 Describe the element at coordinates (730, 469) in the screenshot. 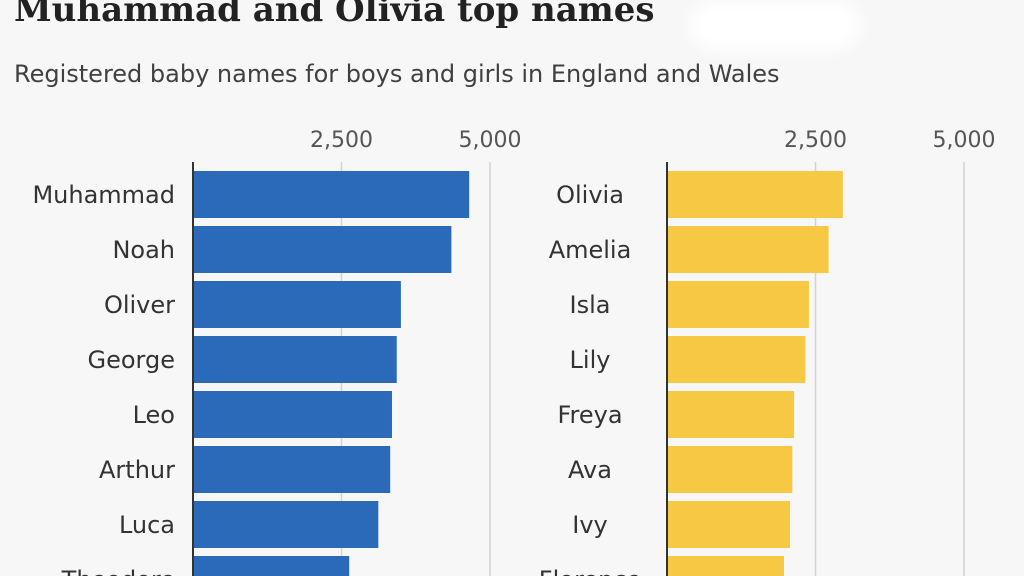

I see `girls-bar-ava` at that location.